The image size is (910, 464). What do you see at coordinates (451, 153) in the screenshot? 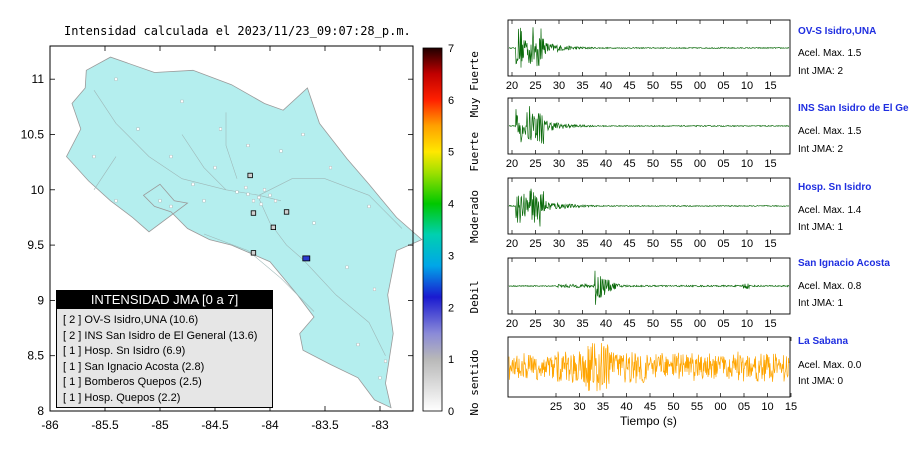
I see `colorbar-tick-label: 5` at bounding box center [451, 153].